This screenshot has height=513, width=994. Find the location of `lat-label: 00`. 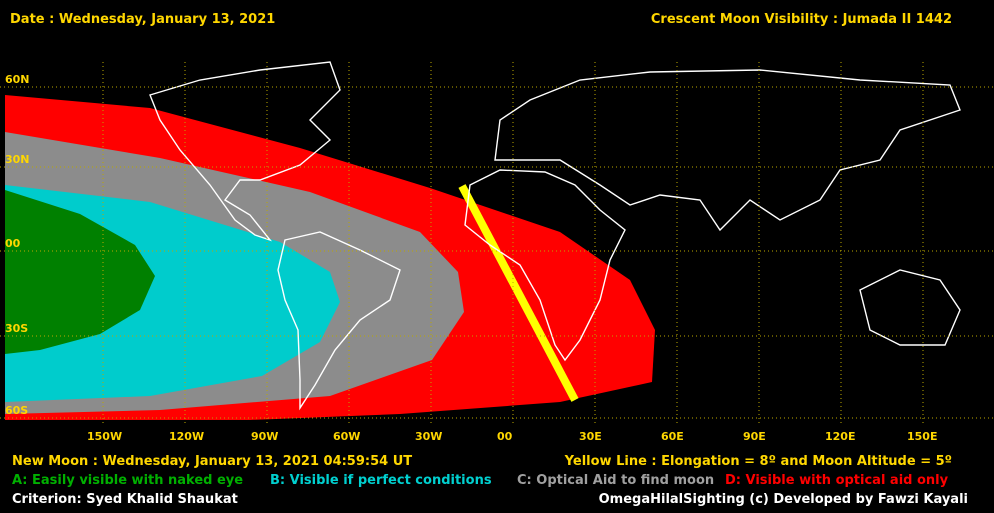

lat-label: 00 is located at coordinates (13, 243).